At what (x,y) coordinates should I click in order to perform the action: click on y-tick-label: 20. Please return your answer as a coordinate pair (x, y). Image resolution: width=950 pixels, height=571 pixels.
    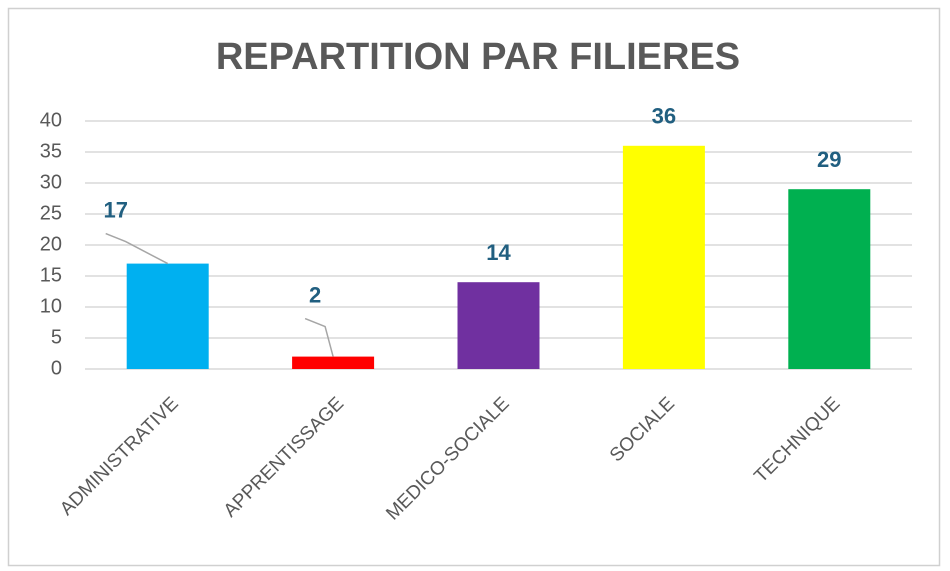
    Looking at the image, I should click on (51, 244).